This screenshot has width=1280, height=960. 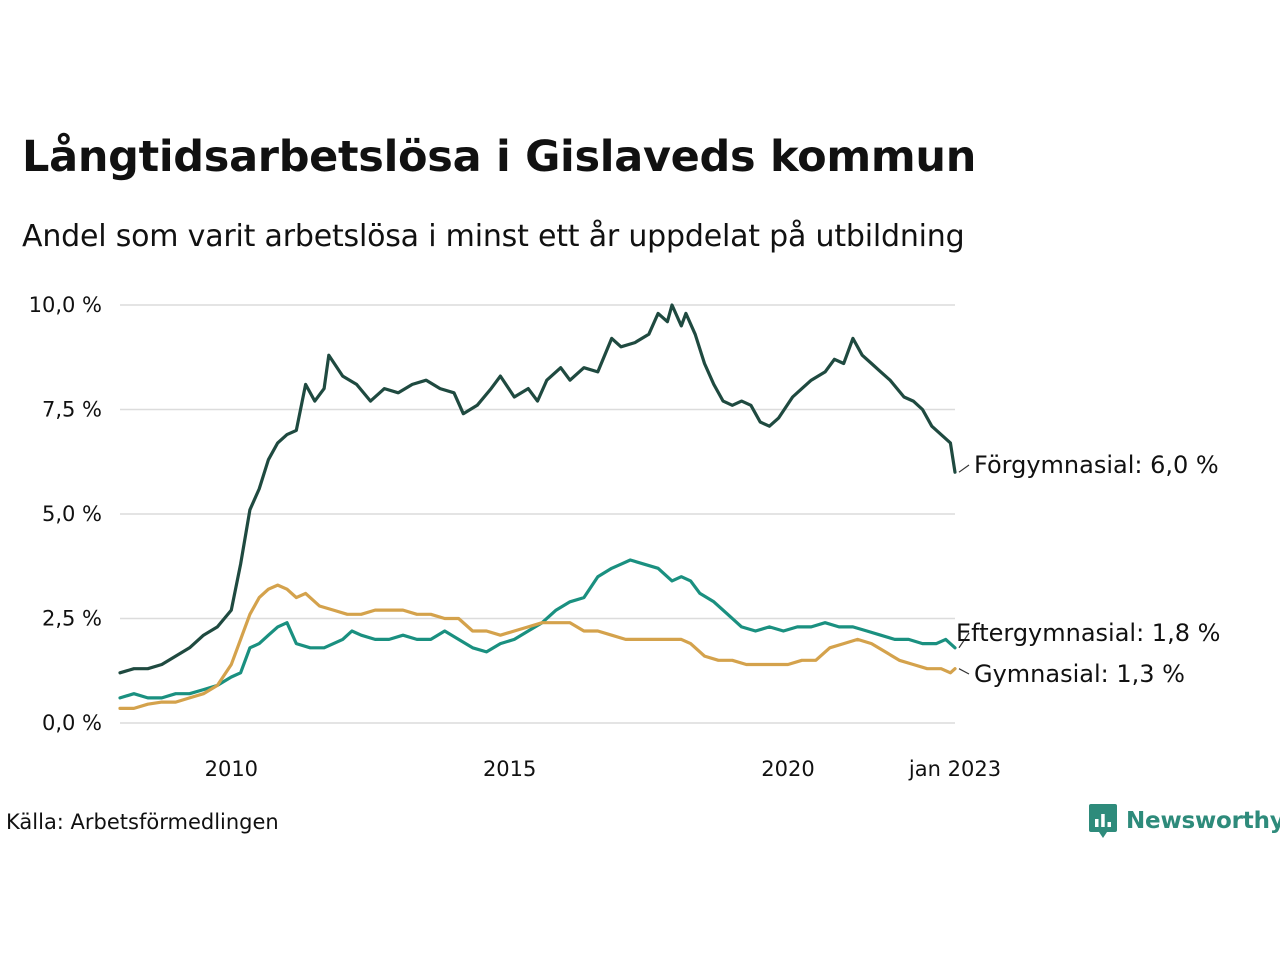 I want to click on end-label-eftergymnasial: Eftergymnasial: 1,8 %, so click(x=1088, y=633).